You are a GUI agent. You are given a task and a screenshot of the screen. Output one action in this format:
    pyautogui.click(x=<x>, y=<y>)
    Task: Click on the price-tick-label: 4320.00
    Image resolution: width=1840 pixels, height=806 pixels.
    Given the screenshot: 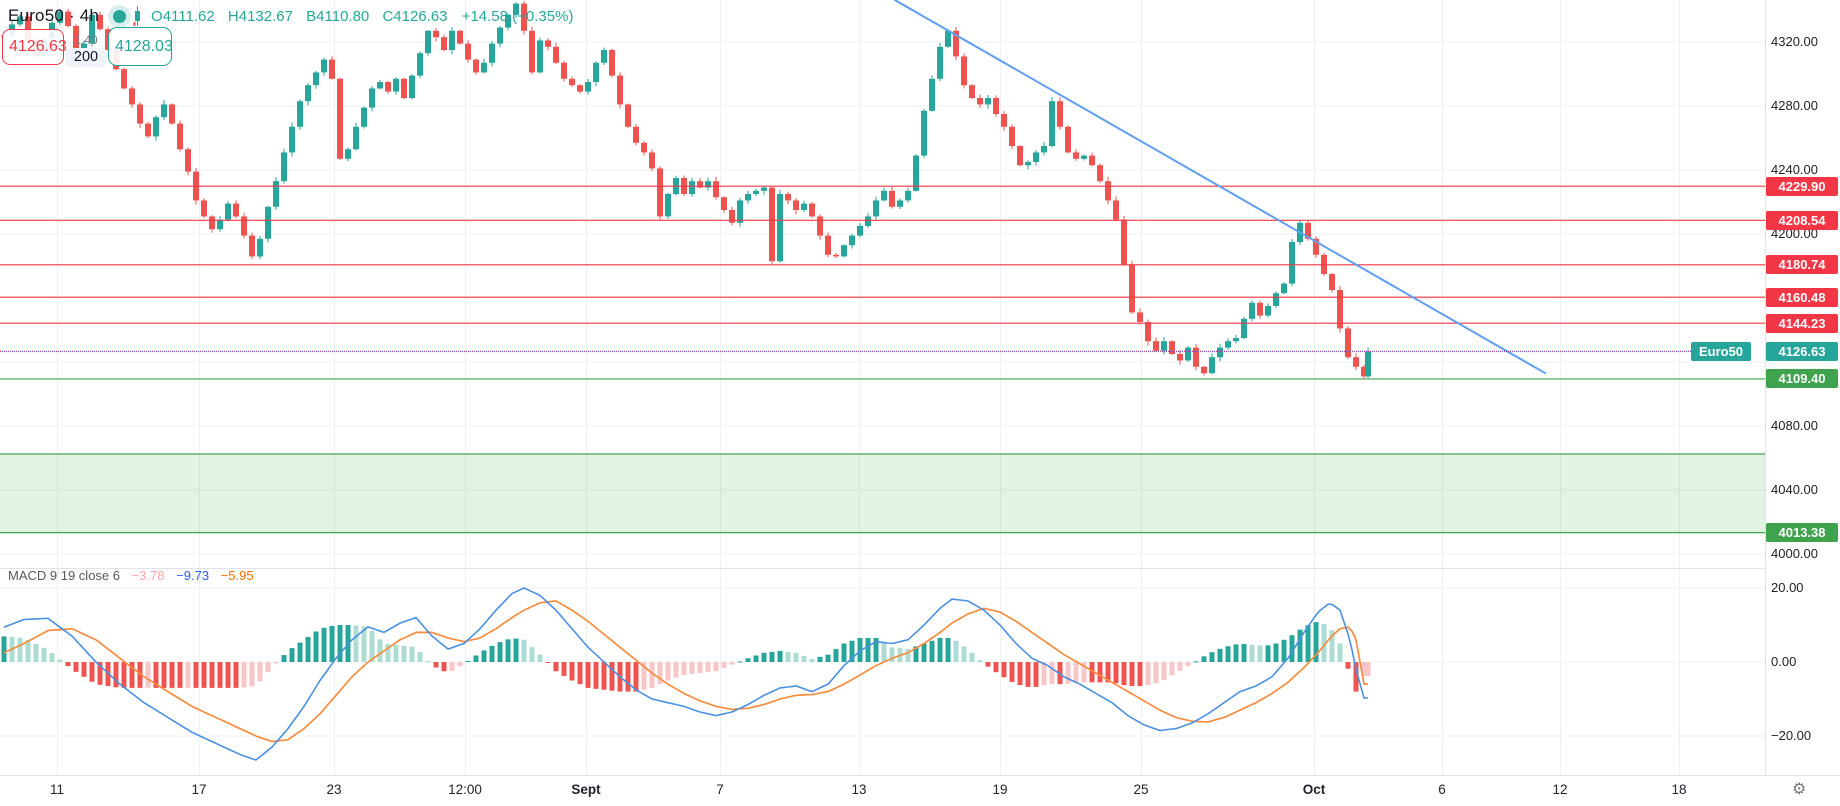 What is the action you would take?
    pyautogui.click(x=1794, y=41)
    